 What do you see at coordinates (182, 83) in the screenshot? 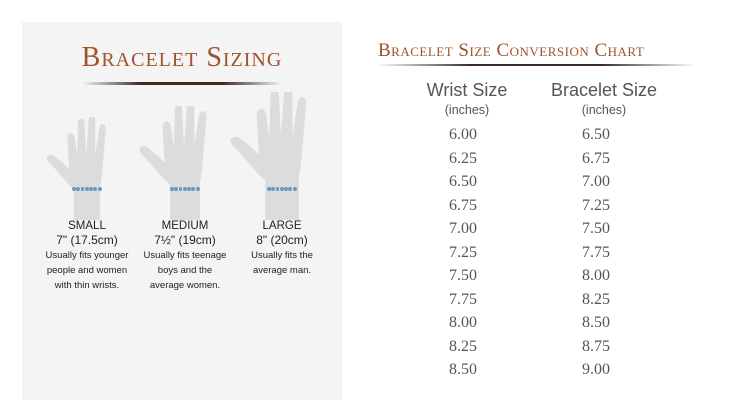
I see `title-underline` at bounding box center [182, 83].